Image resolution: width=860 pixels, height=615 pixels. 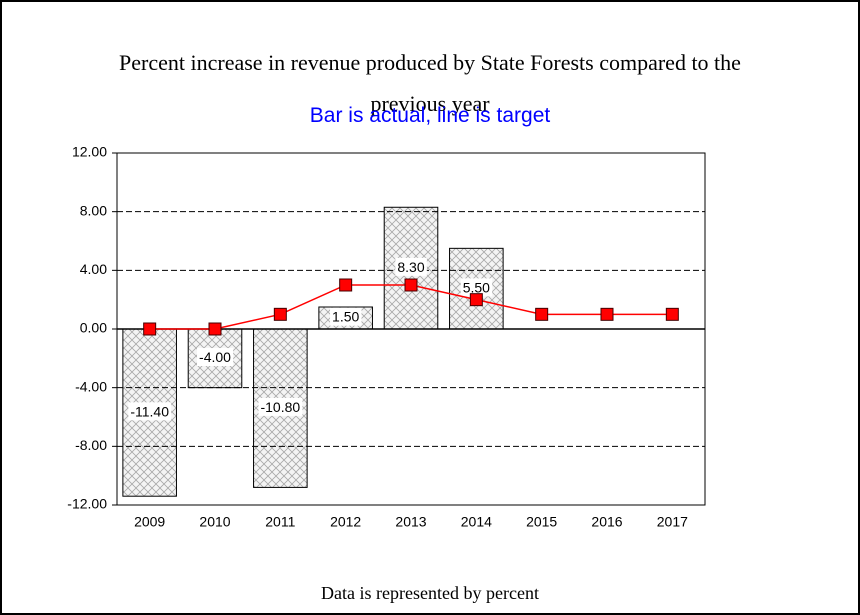 What do you see at coordinates (672, 522) in the screenshot?
I see `x-tick-label: 2017` at bounding box center [672, 522].